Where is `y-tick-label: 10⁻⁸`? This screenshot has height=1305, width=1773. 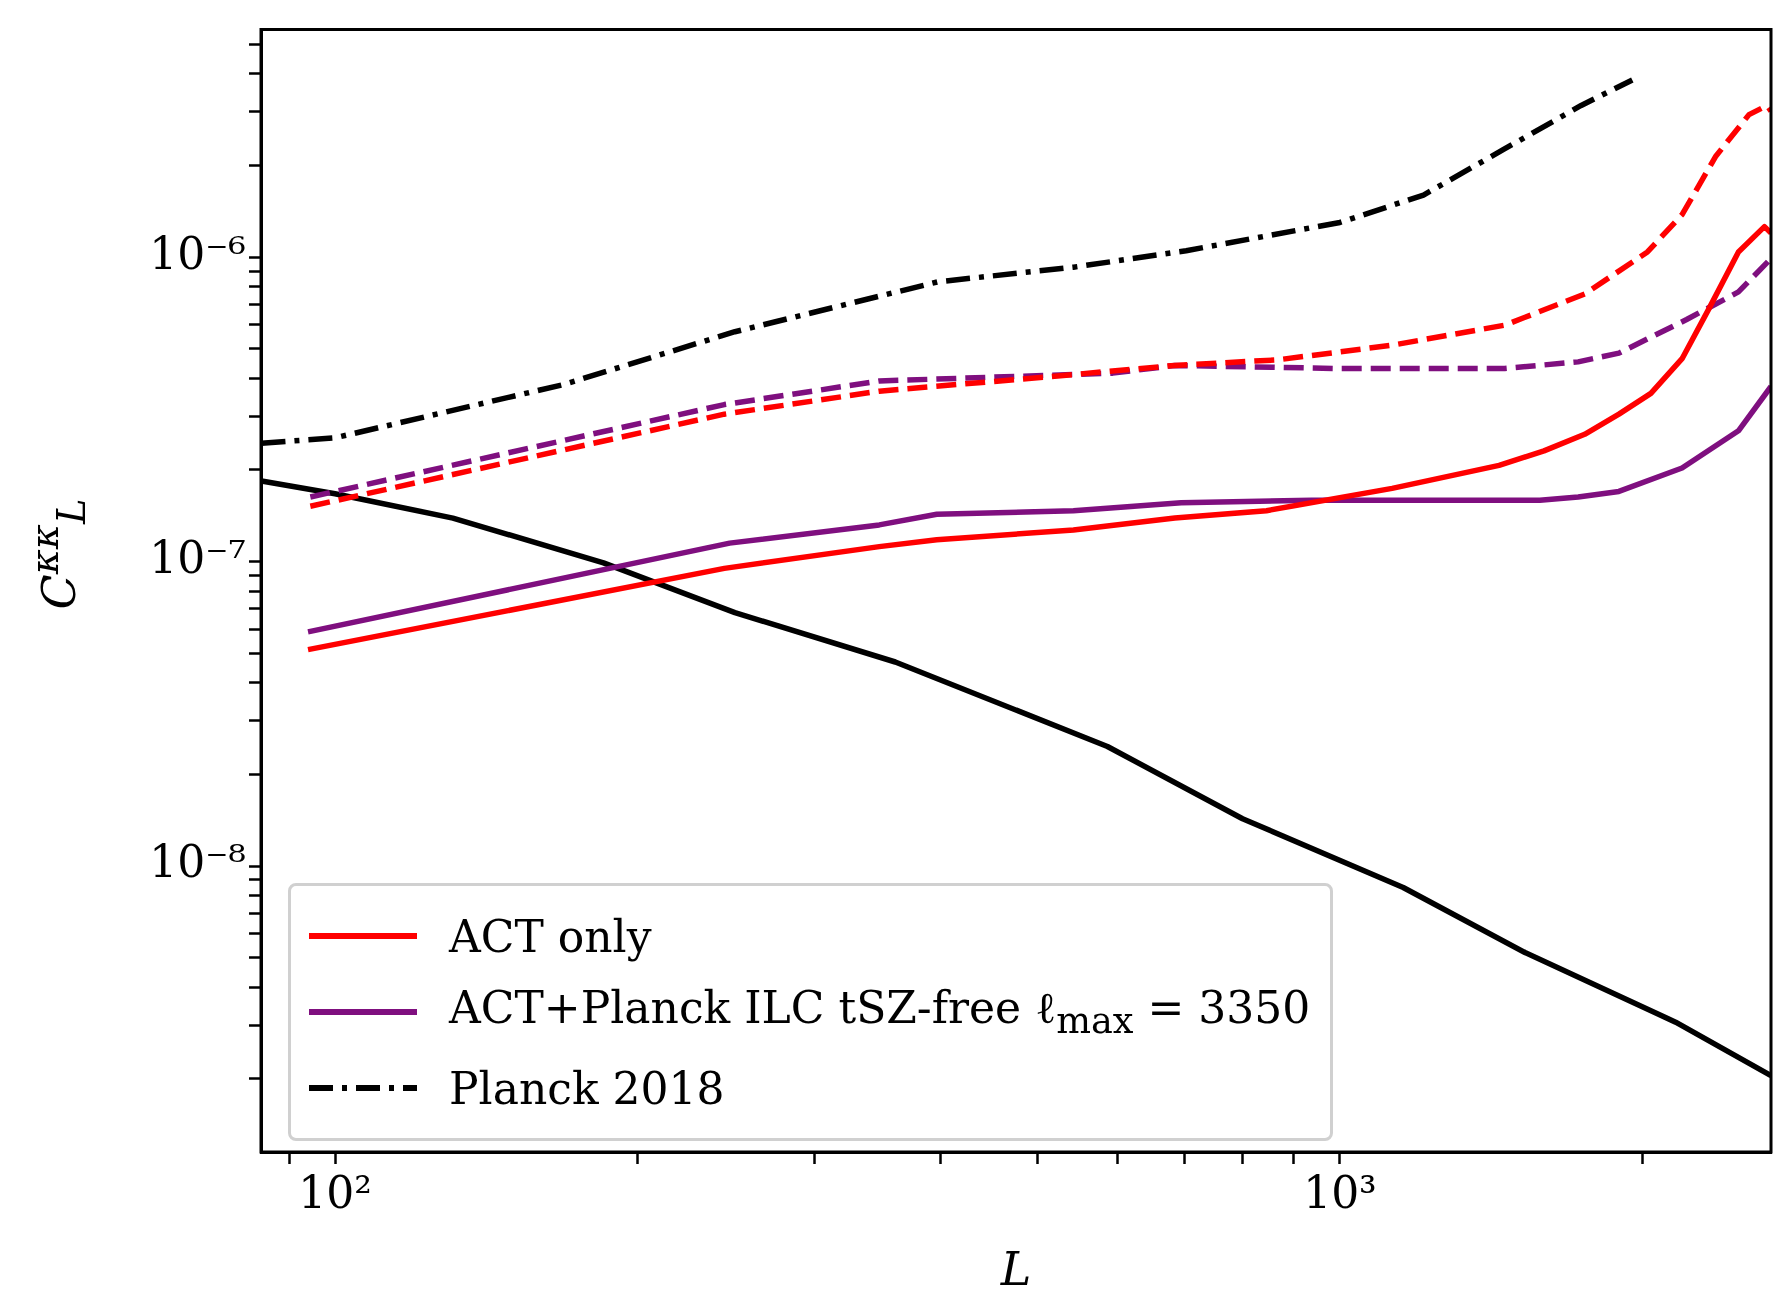 y-tick-label: 10⁻⁸ is located at coordinates (197, 862).